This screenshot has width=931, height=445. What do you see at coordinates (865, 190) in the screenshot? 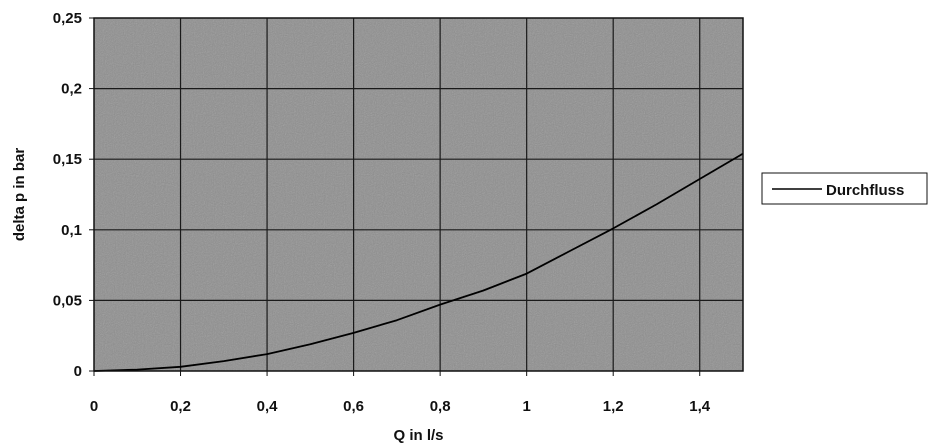
I see `legend-label: Durchfluss` at bounding box center [865, 190].